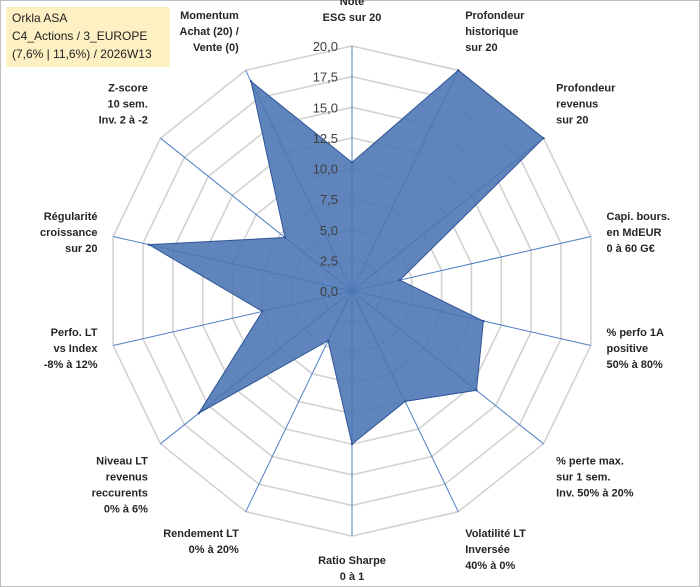 The height and width of the screenshot is (587, 700). What do you see at coordinates (40, 18) in the screenshot?
I see `company-name: Orkla ASA` at bounding box center [40, 18].